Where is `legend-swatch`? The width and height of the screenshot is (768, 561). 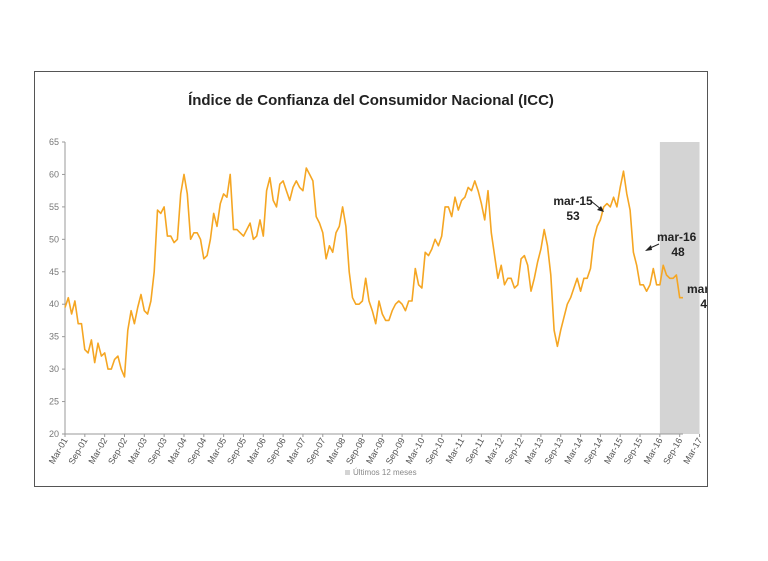
legend-swatch is located at coordinates (347, 472).